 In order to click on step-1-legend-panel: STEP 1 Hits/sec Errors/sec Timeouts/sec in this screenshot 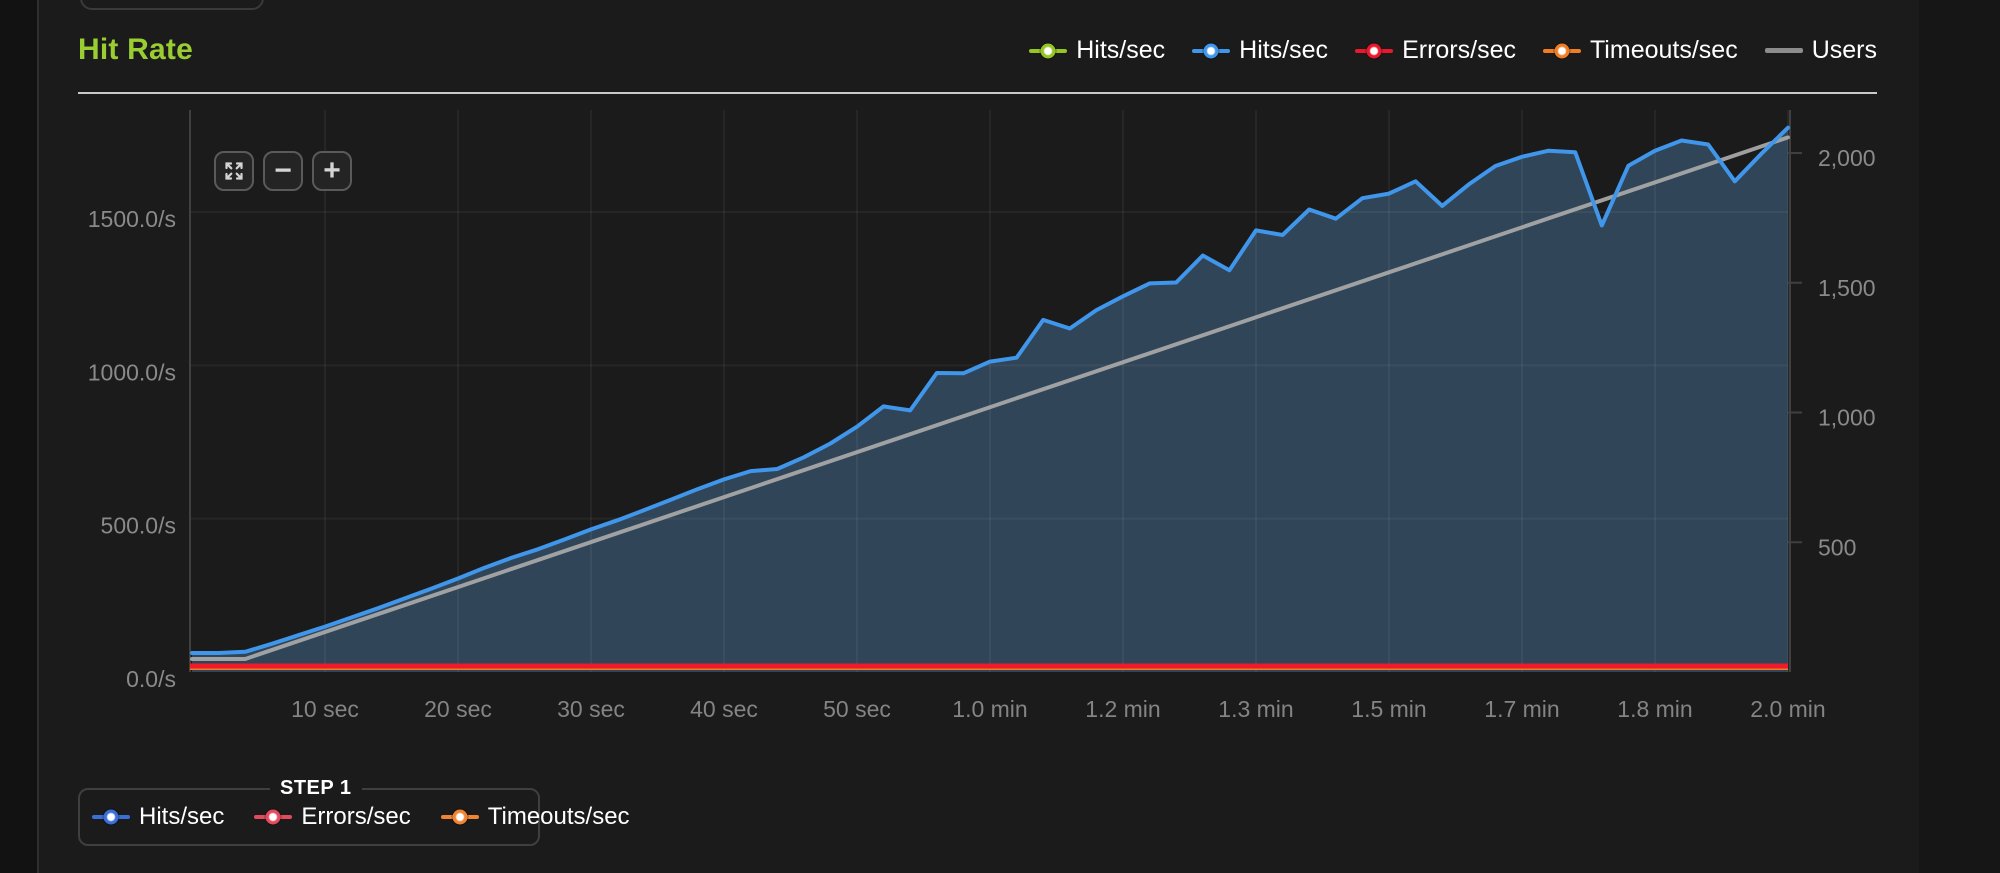, I will do `click(354, 811)`.